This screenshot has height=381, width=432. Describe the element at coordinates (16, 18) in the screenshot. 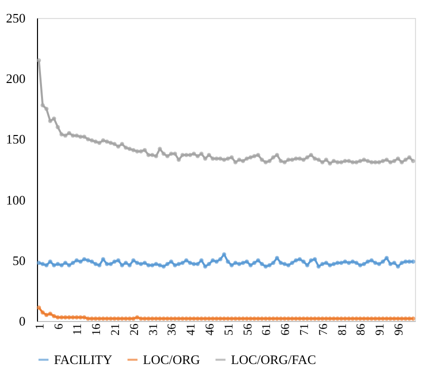

I see `y-tick-label: 250` at that location.